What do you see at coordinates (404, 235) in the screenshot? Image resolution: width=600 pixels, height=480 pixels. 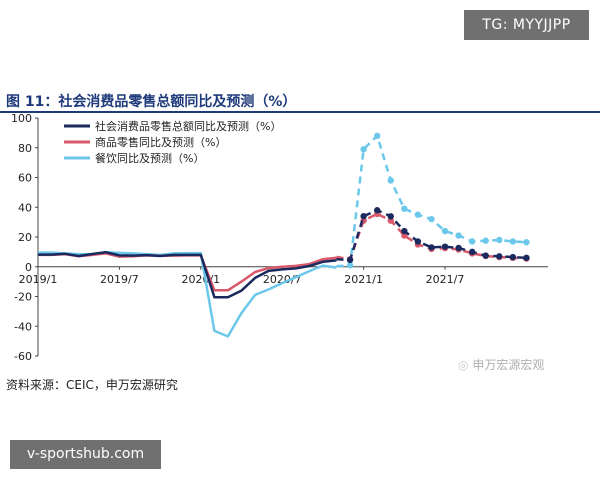 I see `forecast-point-goods` at bounding box center [404, 235].